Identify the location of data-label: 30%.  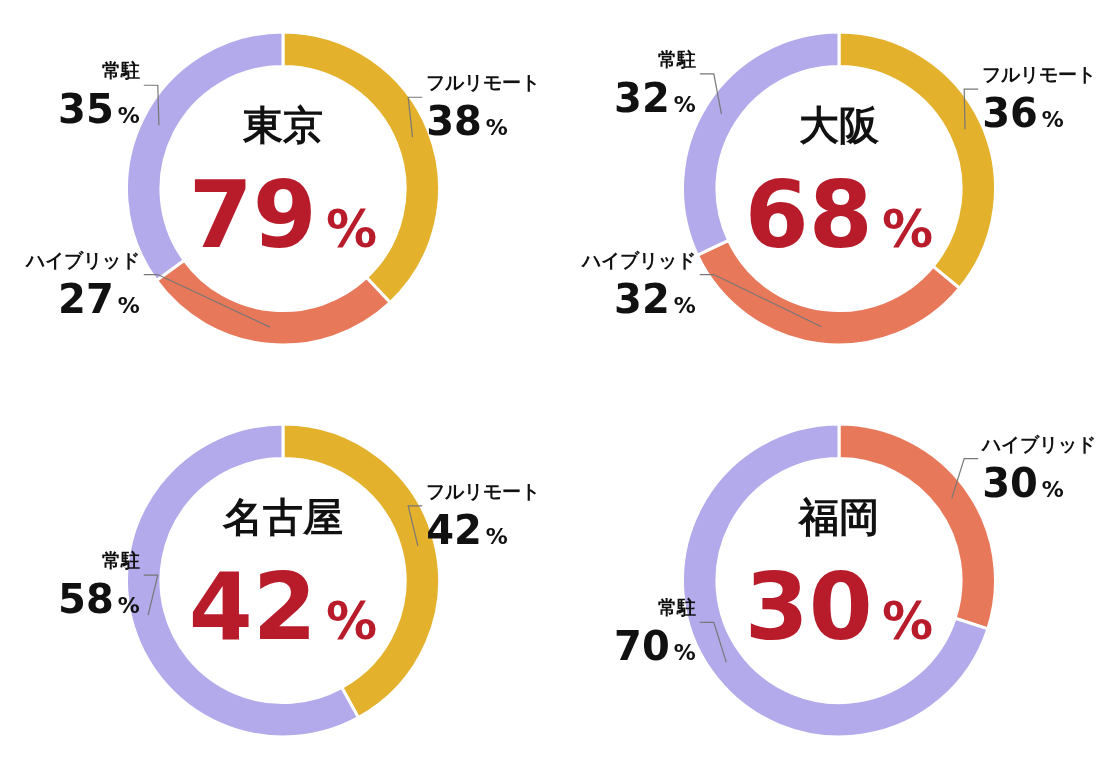
(1023, 482).